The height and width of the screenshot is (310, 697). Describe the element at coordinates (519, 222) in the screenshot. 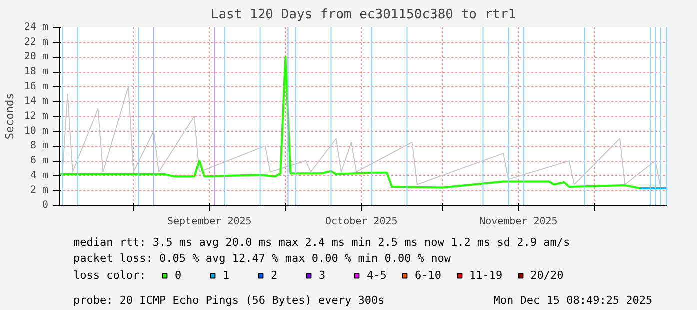

I see `x-tick-label: November 2025` at that location.